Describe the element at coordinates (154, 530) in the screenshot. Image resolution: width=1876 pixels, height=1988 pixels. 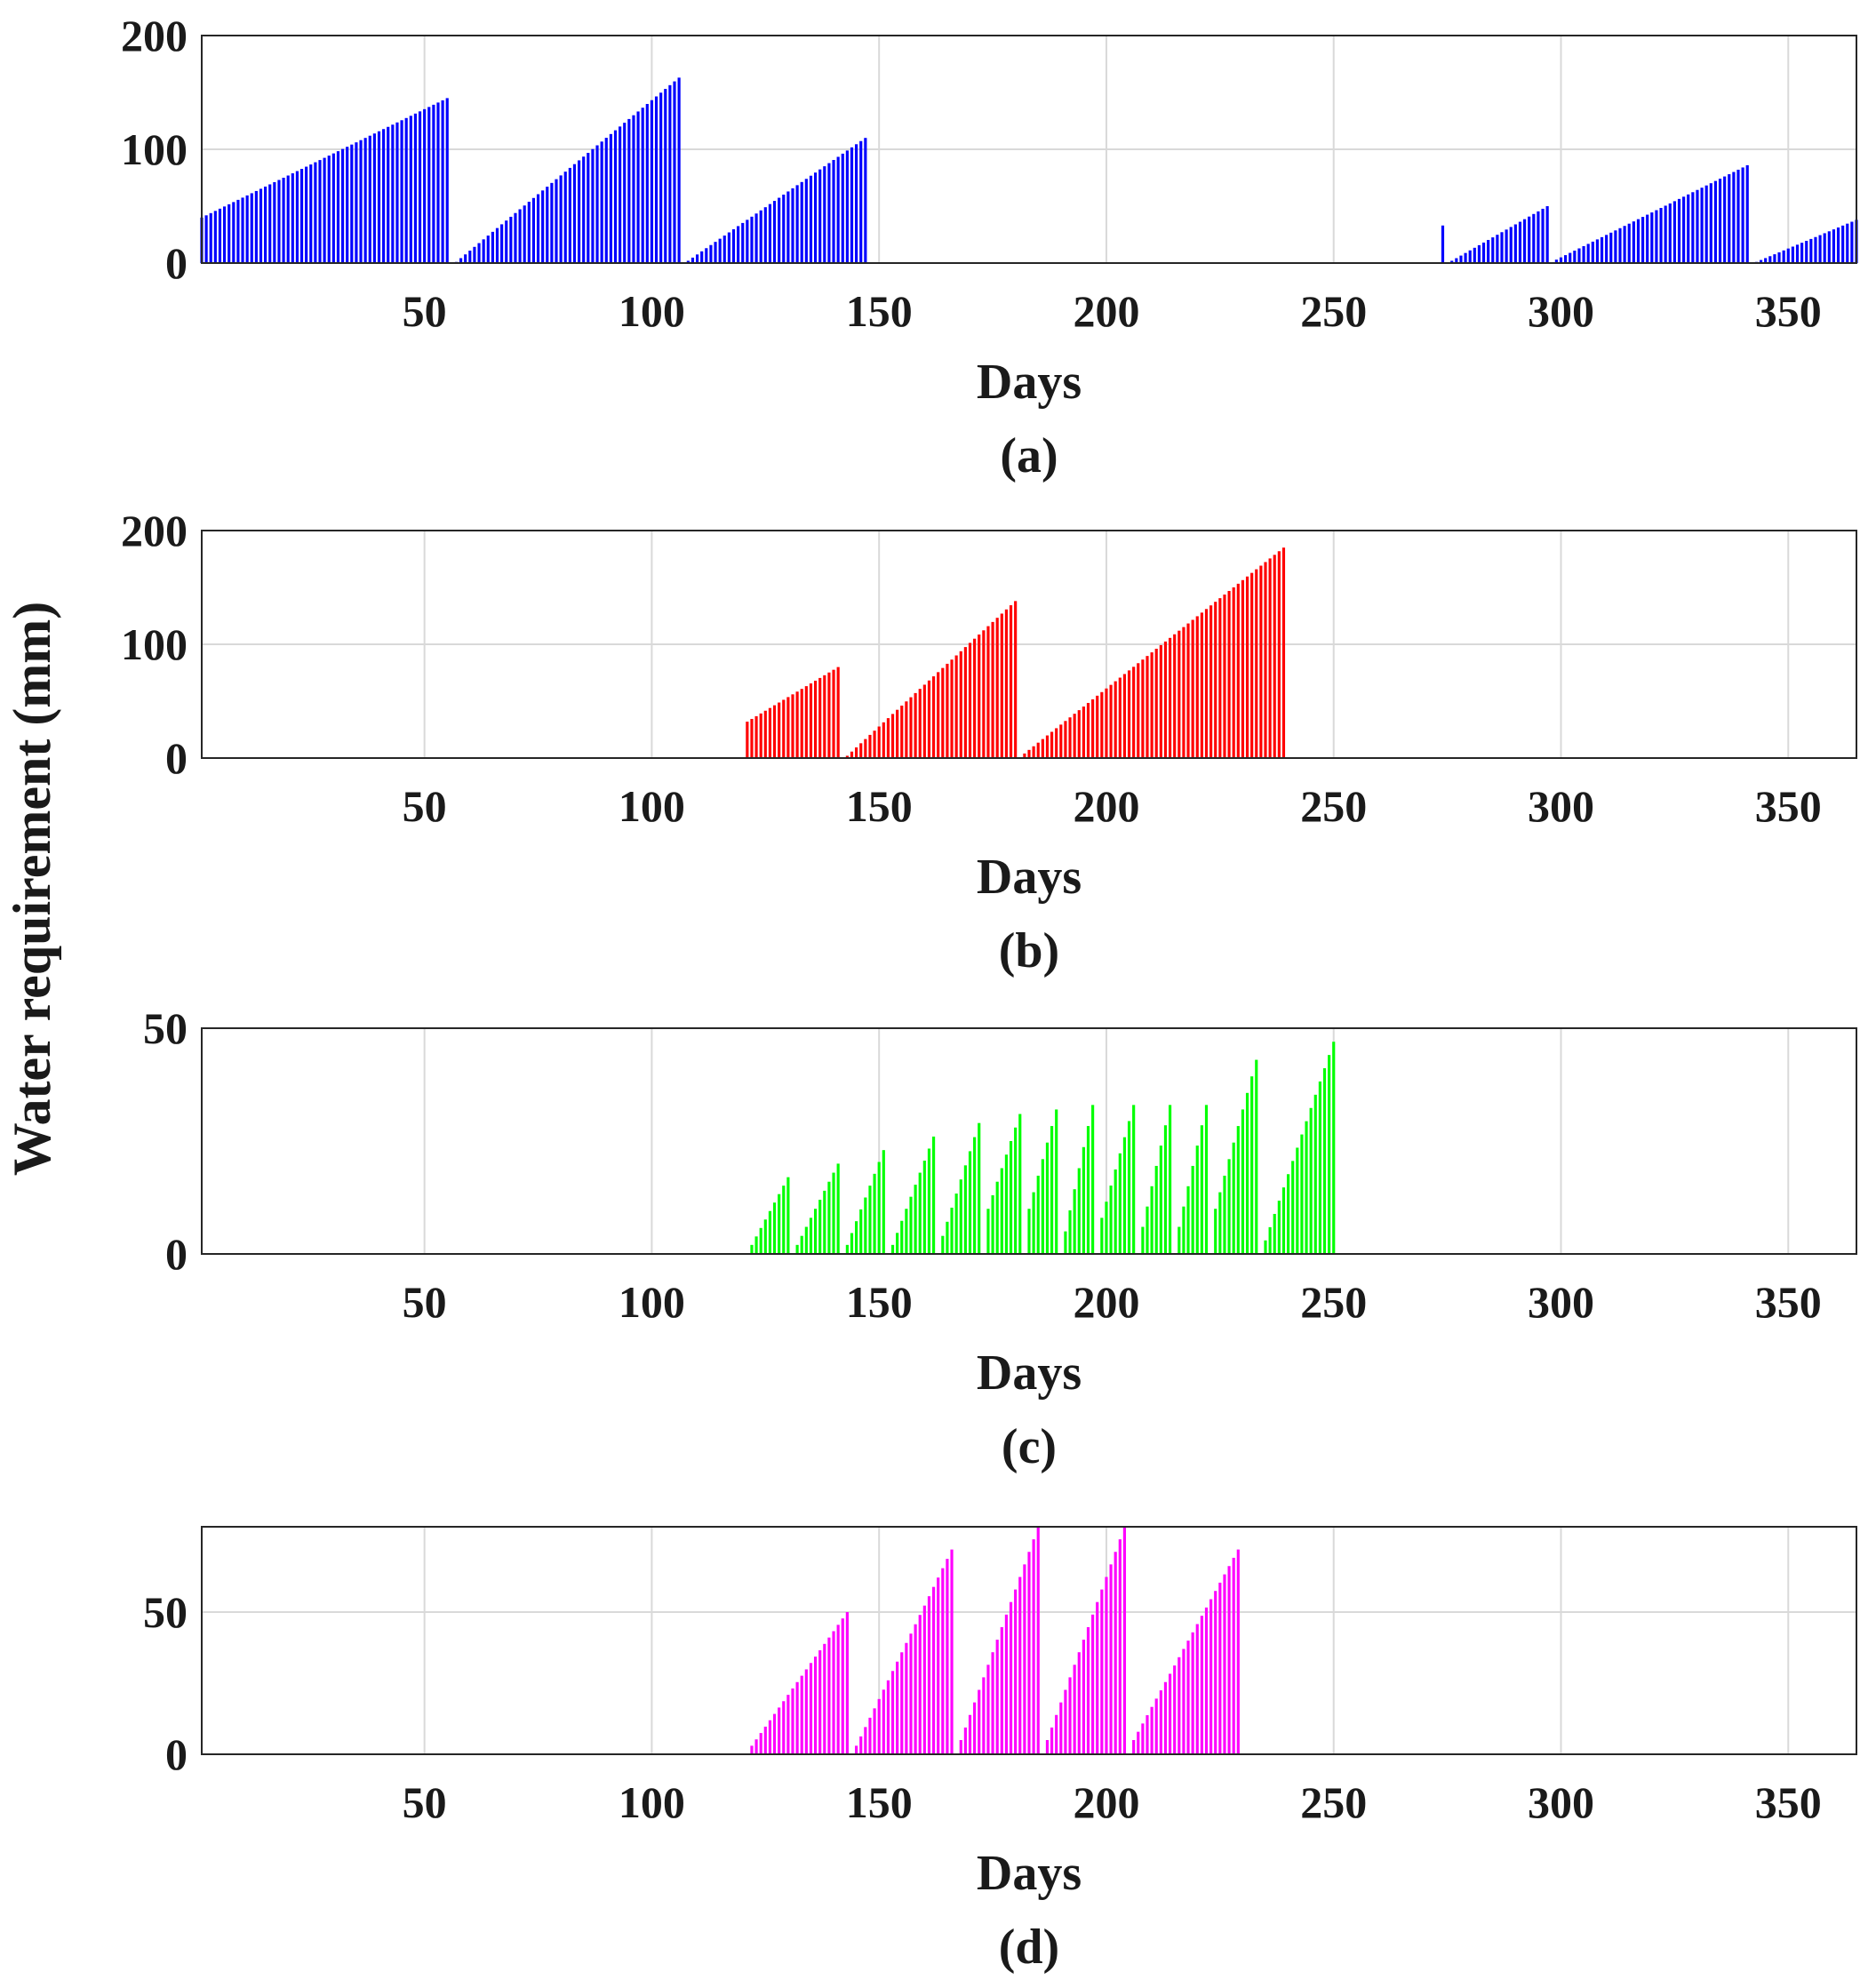
I see `panel-b-y-tick-label-200: 200` at that location.